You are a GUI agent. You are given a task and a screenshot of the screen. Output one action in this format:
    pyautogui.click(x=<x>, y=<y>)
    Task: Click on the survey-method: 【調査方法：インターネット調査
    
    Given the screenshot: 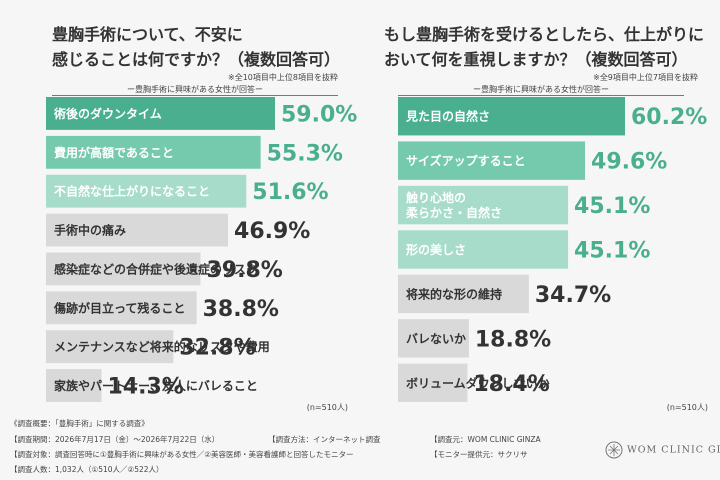 What is the action you would take?
    pyautogui.click(x=324, y=439)
    